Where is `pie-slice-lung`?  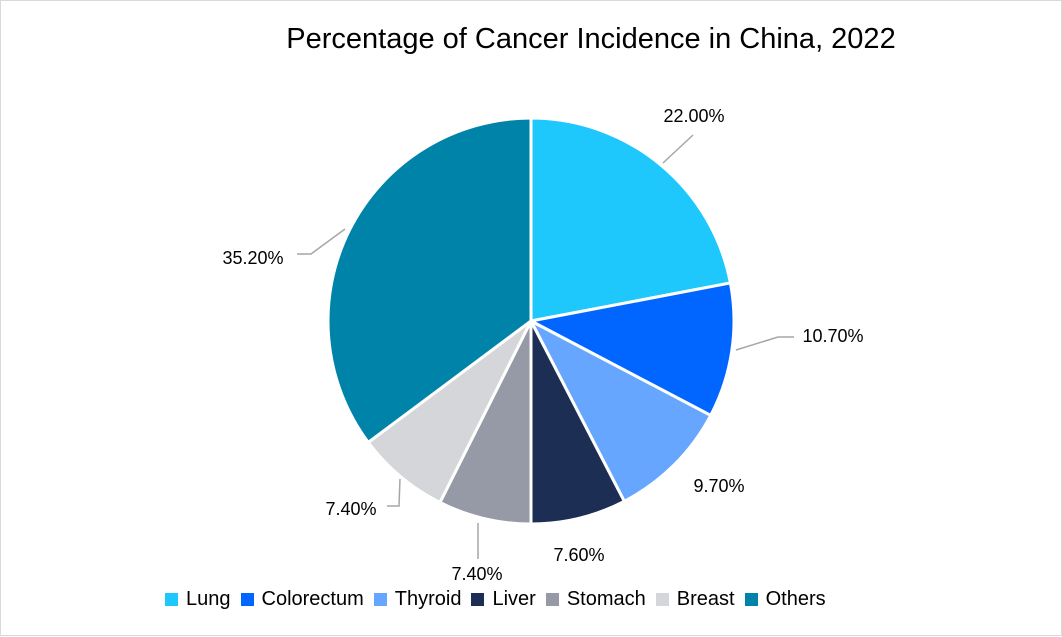
pie-slice-lung is located at coordinates (631, 219).